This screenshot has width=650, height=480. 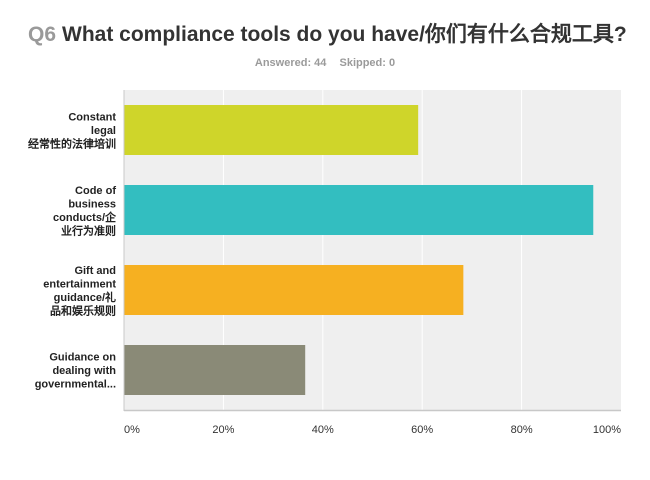 I want to click on x-tick-label: 0%, so click(x=132, y=430).